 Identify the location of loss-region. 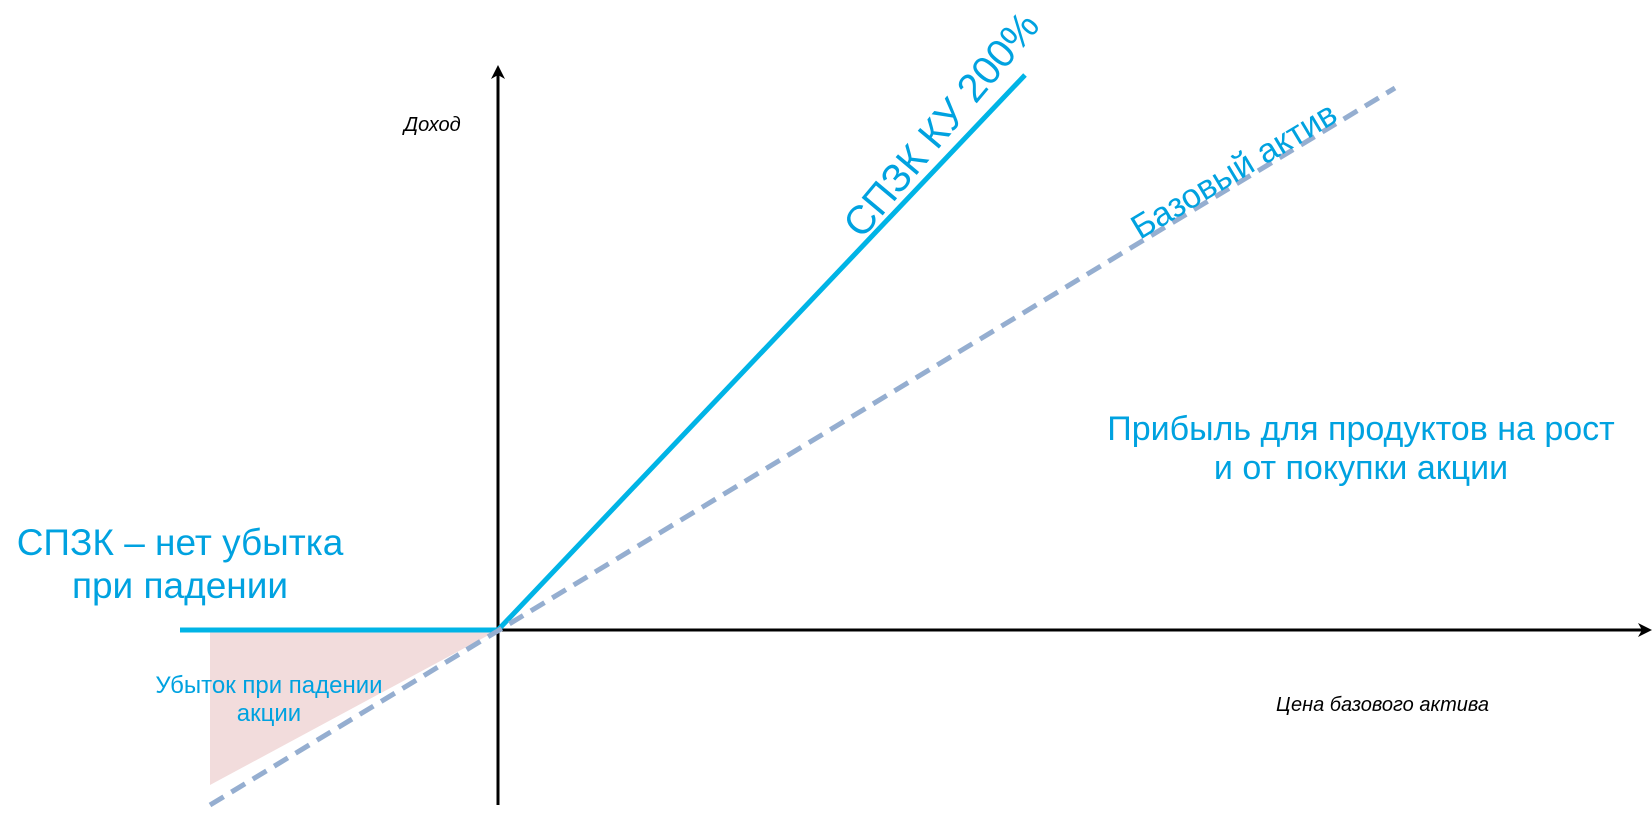
(354, 707).